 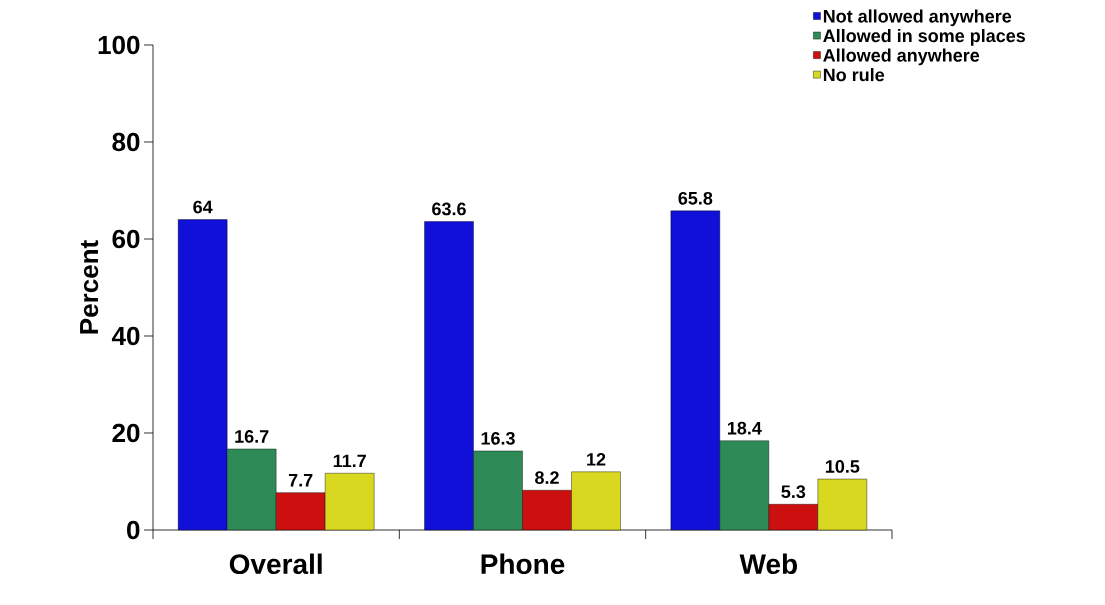 I want to click on legend-label: Not allowed anywhere, so click(x=917, y=18).